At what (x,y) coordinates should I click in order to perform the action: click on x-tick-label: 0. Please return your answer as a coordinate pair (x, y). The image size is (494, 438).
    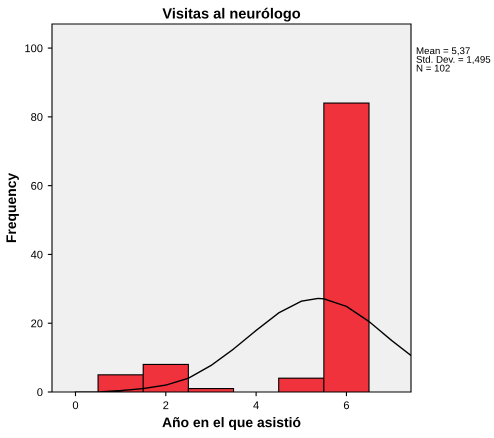
    Looking at the image, I should click on (75, 405).